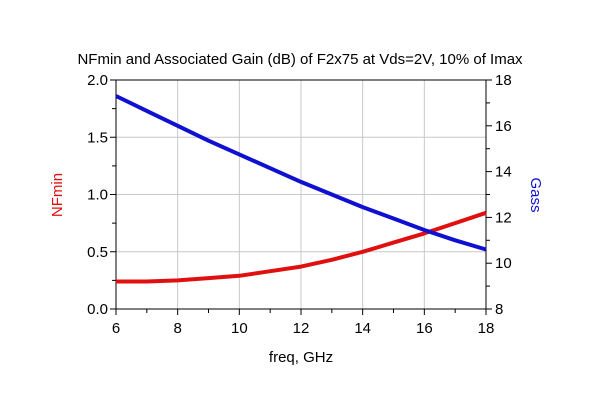 Image resolution: width=612 pixels, height=420 pixels. Describe the element at coordinates (239, 328) in the screenshot. I see `x-tick-label: 10` at that location.